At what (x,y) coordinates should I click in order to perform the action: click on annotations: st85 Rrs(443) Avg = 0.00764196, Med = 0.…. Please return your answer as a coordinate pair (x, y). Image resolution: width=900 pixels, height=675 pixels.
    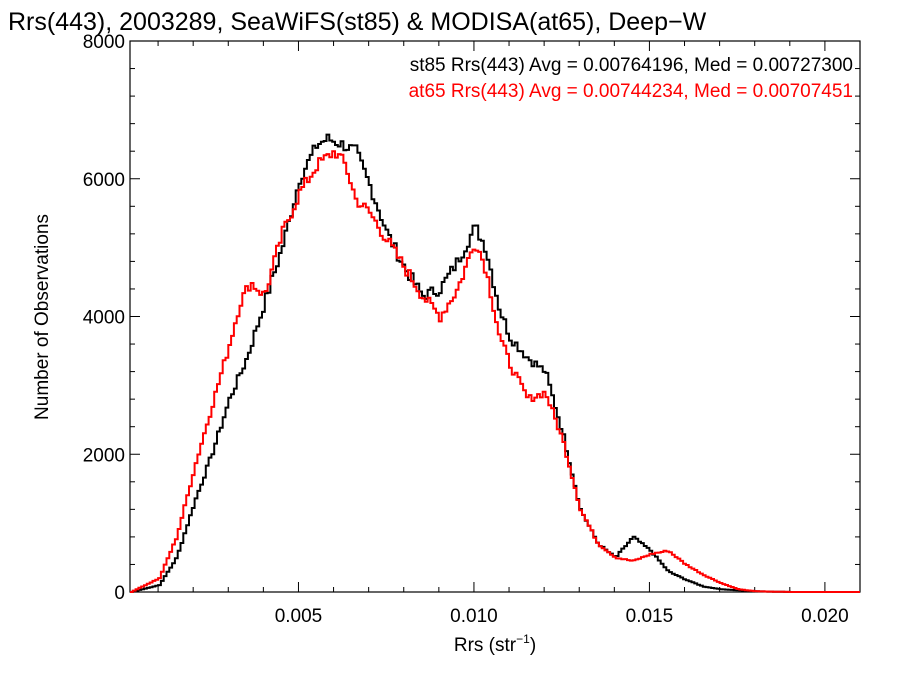
    Looking at the image, I should click on (631, 78).